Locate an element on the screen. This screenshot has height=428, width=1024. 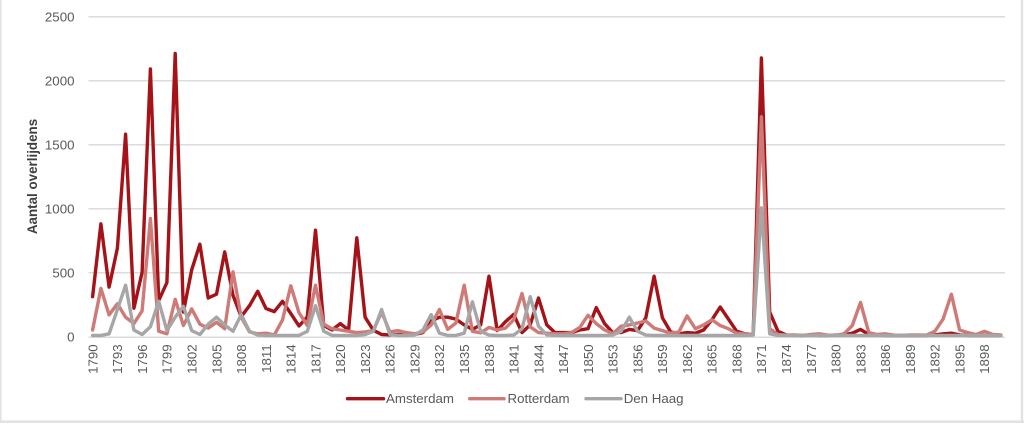
svg-text: 1799 is located at coordinates (167, 359).